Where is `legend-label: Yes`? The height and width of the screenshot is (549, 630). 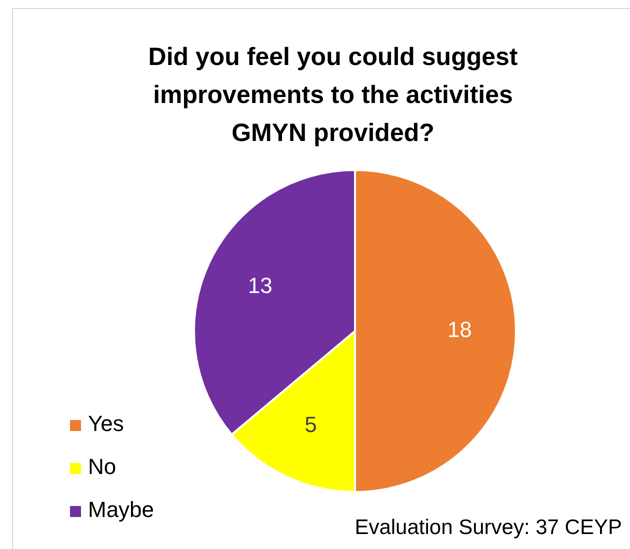 legend-label: Yes is located at coordinates (106, 423).